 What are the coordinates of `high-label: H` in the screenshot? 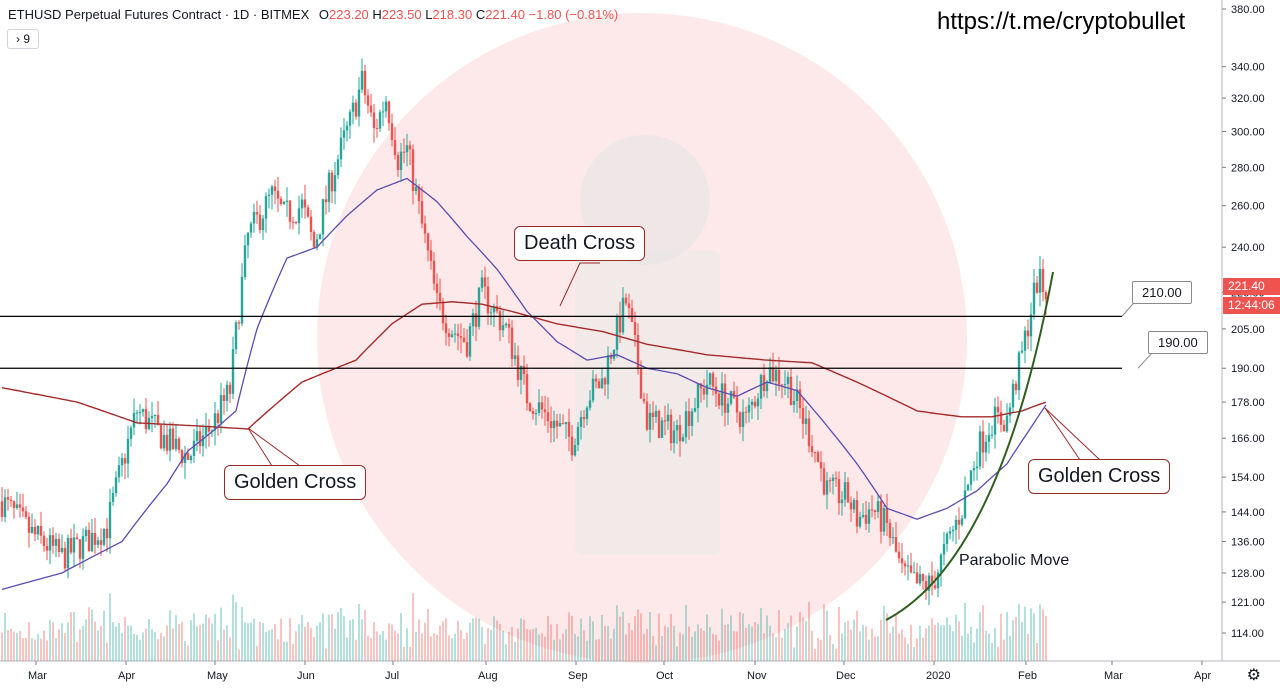 It's located at (377, 14).